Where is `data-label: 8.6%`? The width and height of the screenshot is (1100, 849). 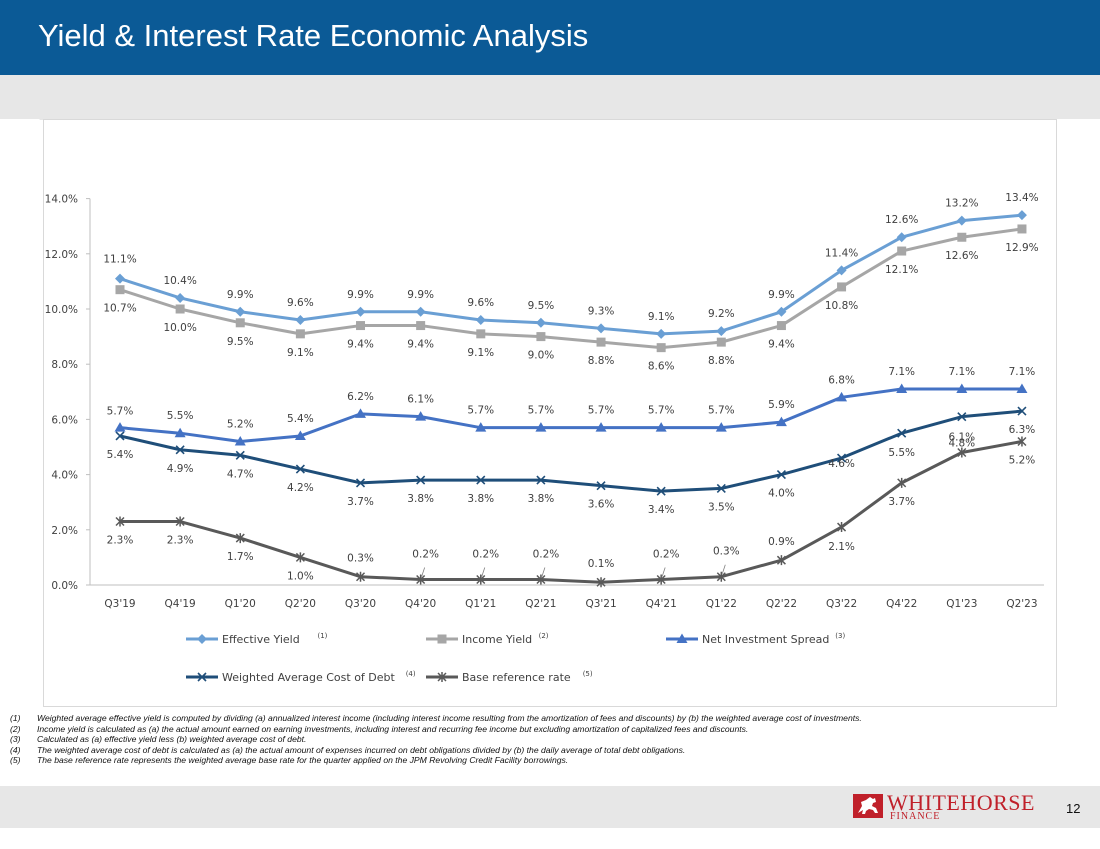
data-label: 8.6% is located at coordinates (661, 367).